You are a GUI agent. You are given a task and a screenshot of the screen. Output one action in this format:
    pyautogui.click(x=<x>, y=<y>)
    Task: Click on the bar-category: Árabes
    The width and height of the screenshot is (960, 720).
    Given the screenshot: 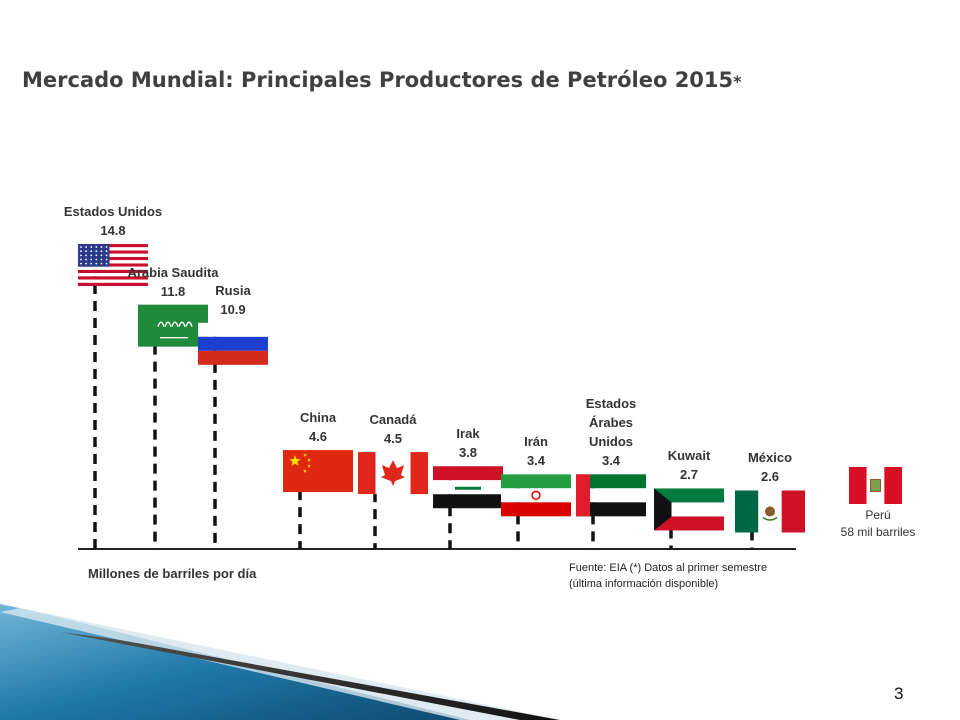 What is the action you would take?
    pyautogui.click(x=611, y=423)
    